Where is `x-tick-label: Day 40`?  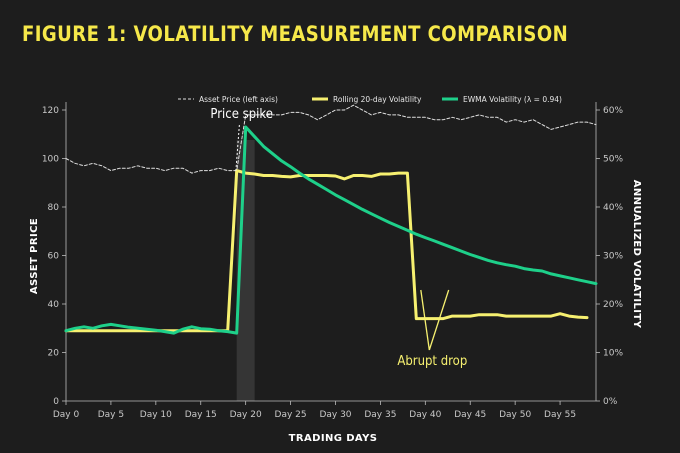 x-tick-label: Day 40 is located at coordinates (425, 415).